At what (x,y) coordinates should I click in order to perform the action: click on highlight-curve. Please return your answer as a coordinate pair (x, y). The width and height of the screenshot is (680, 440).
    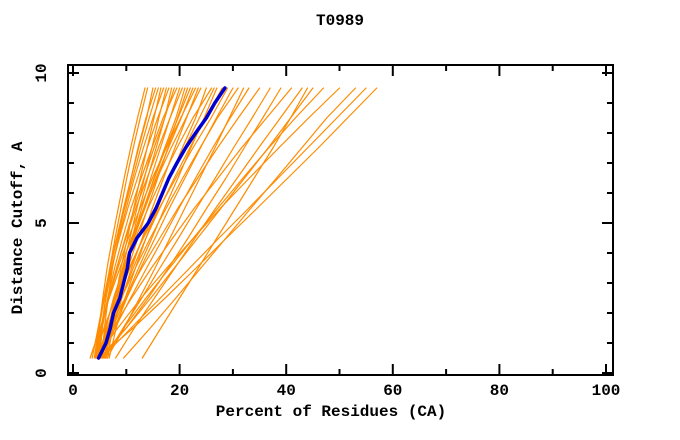
    Looking at the image, I should click on (161, 223).